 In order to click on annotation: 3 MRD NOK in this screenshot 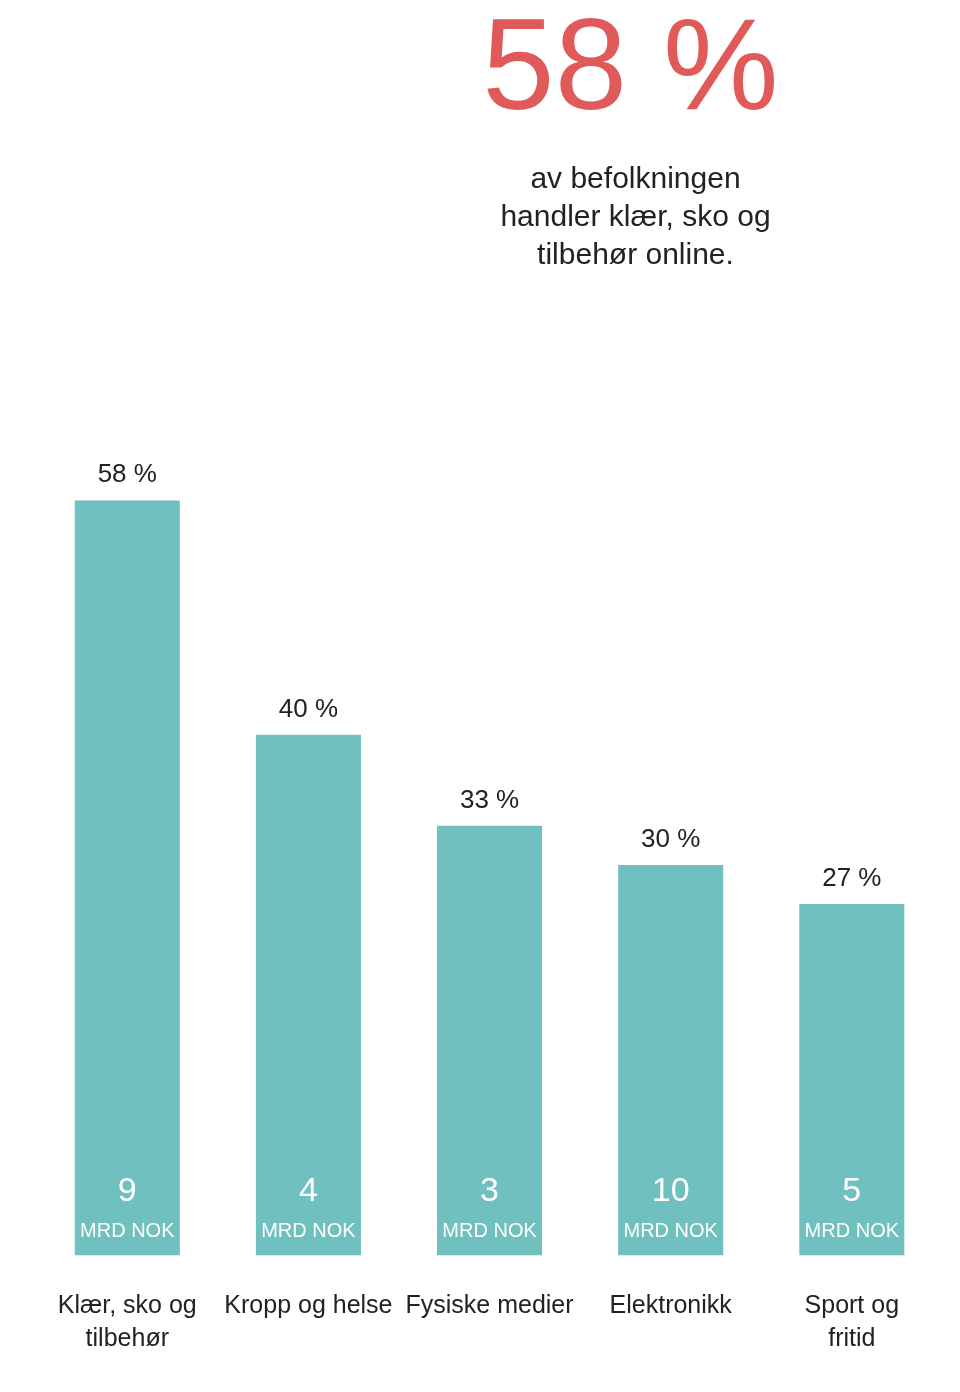, I will do `click(490, 1205)`.